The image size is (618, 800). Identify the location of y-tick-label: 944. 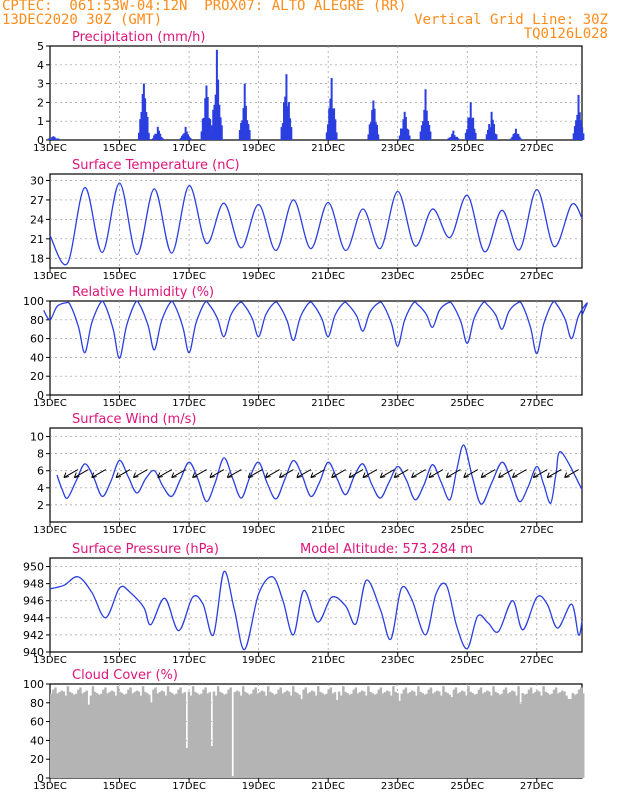
(33, 618).